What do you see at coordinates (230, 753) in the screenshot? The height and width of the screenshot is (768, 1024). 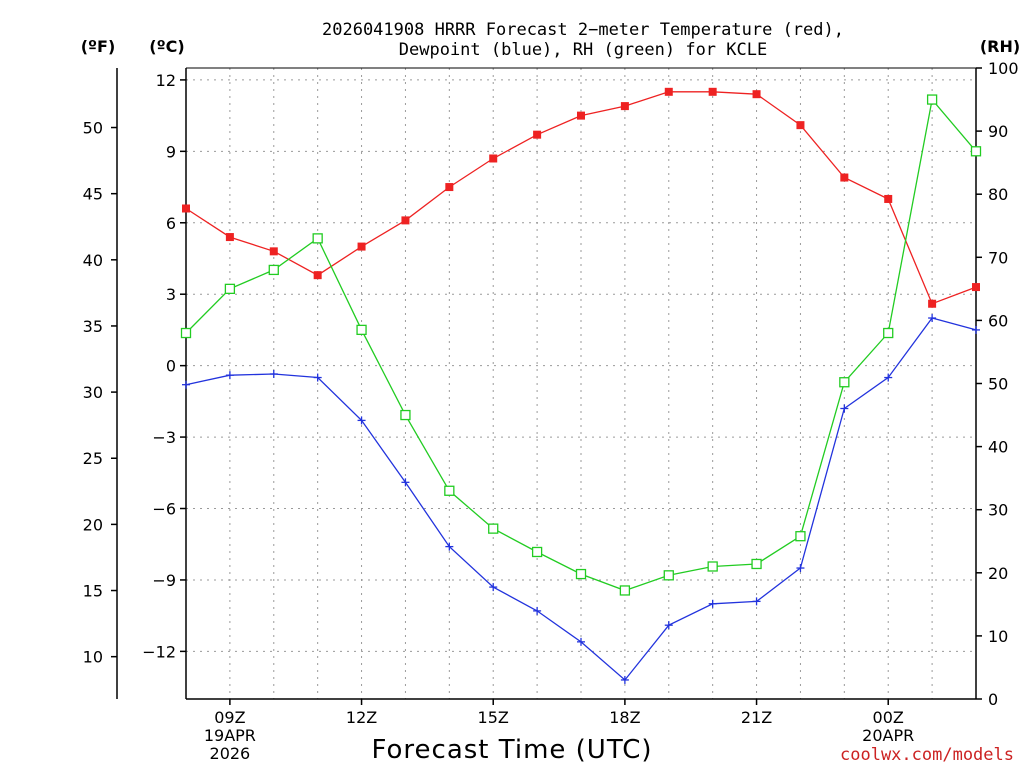 I see `x-tick-label: 2026` at bounding box center [230, 753].